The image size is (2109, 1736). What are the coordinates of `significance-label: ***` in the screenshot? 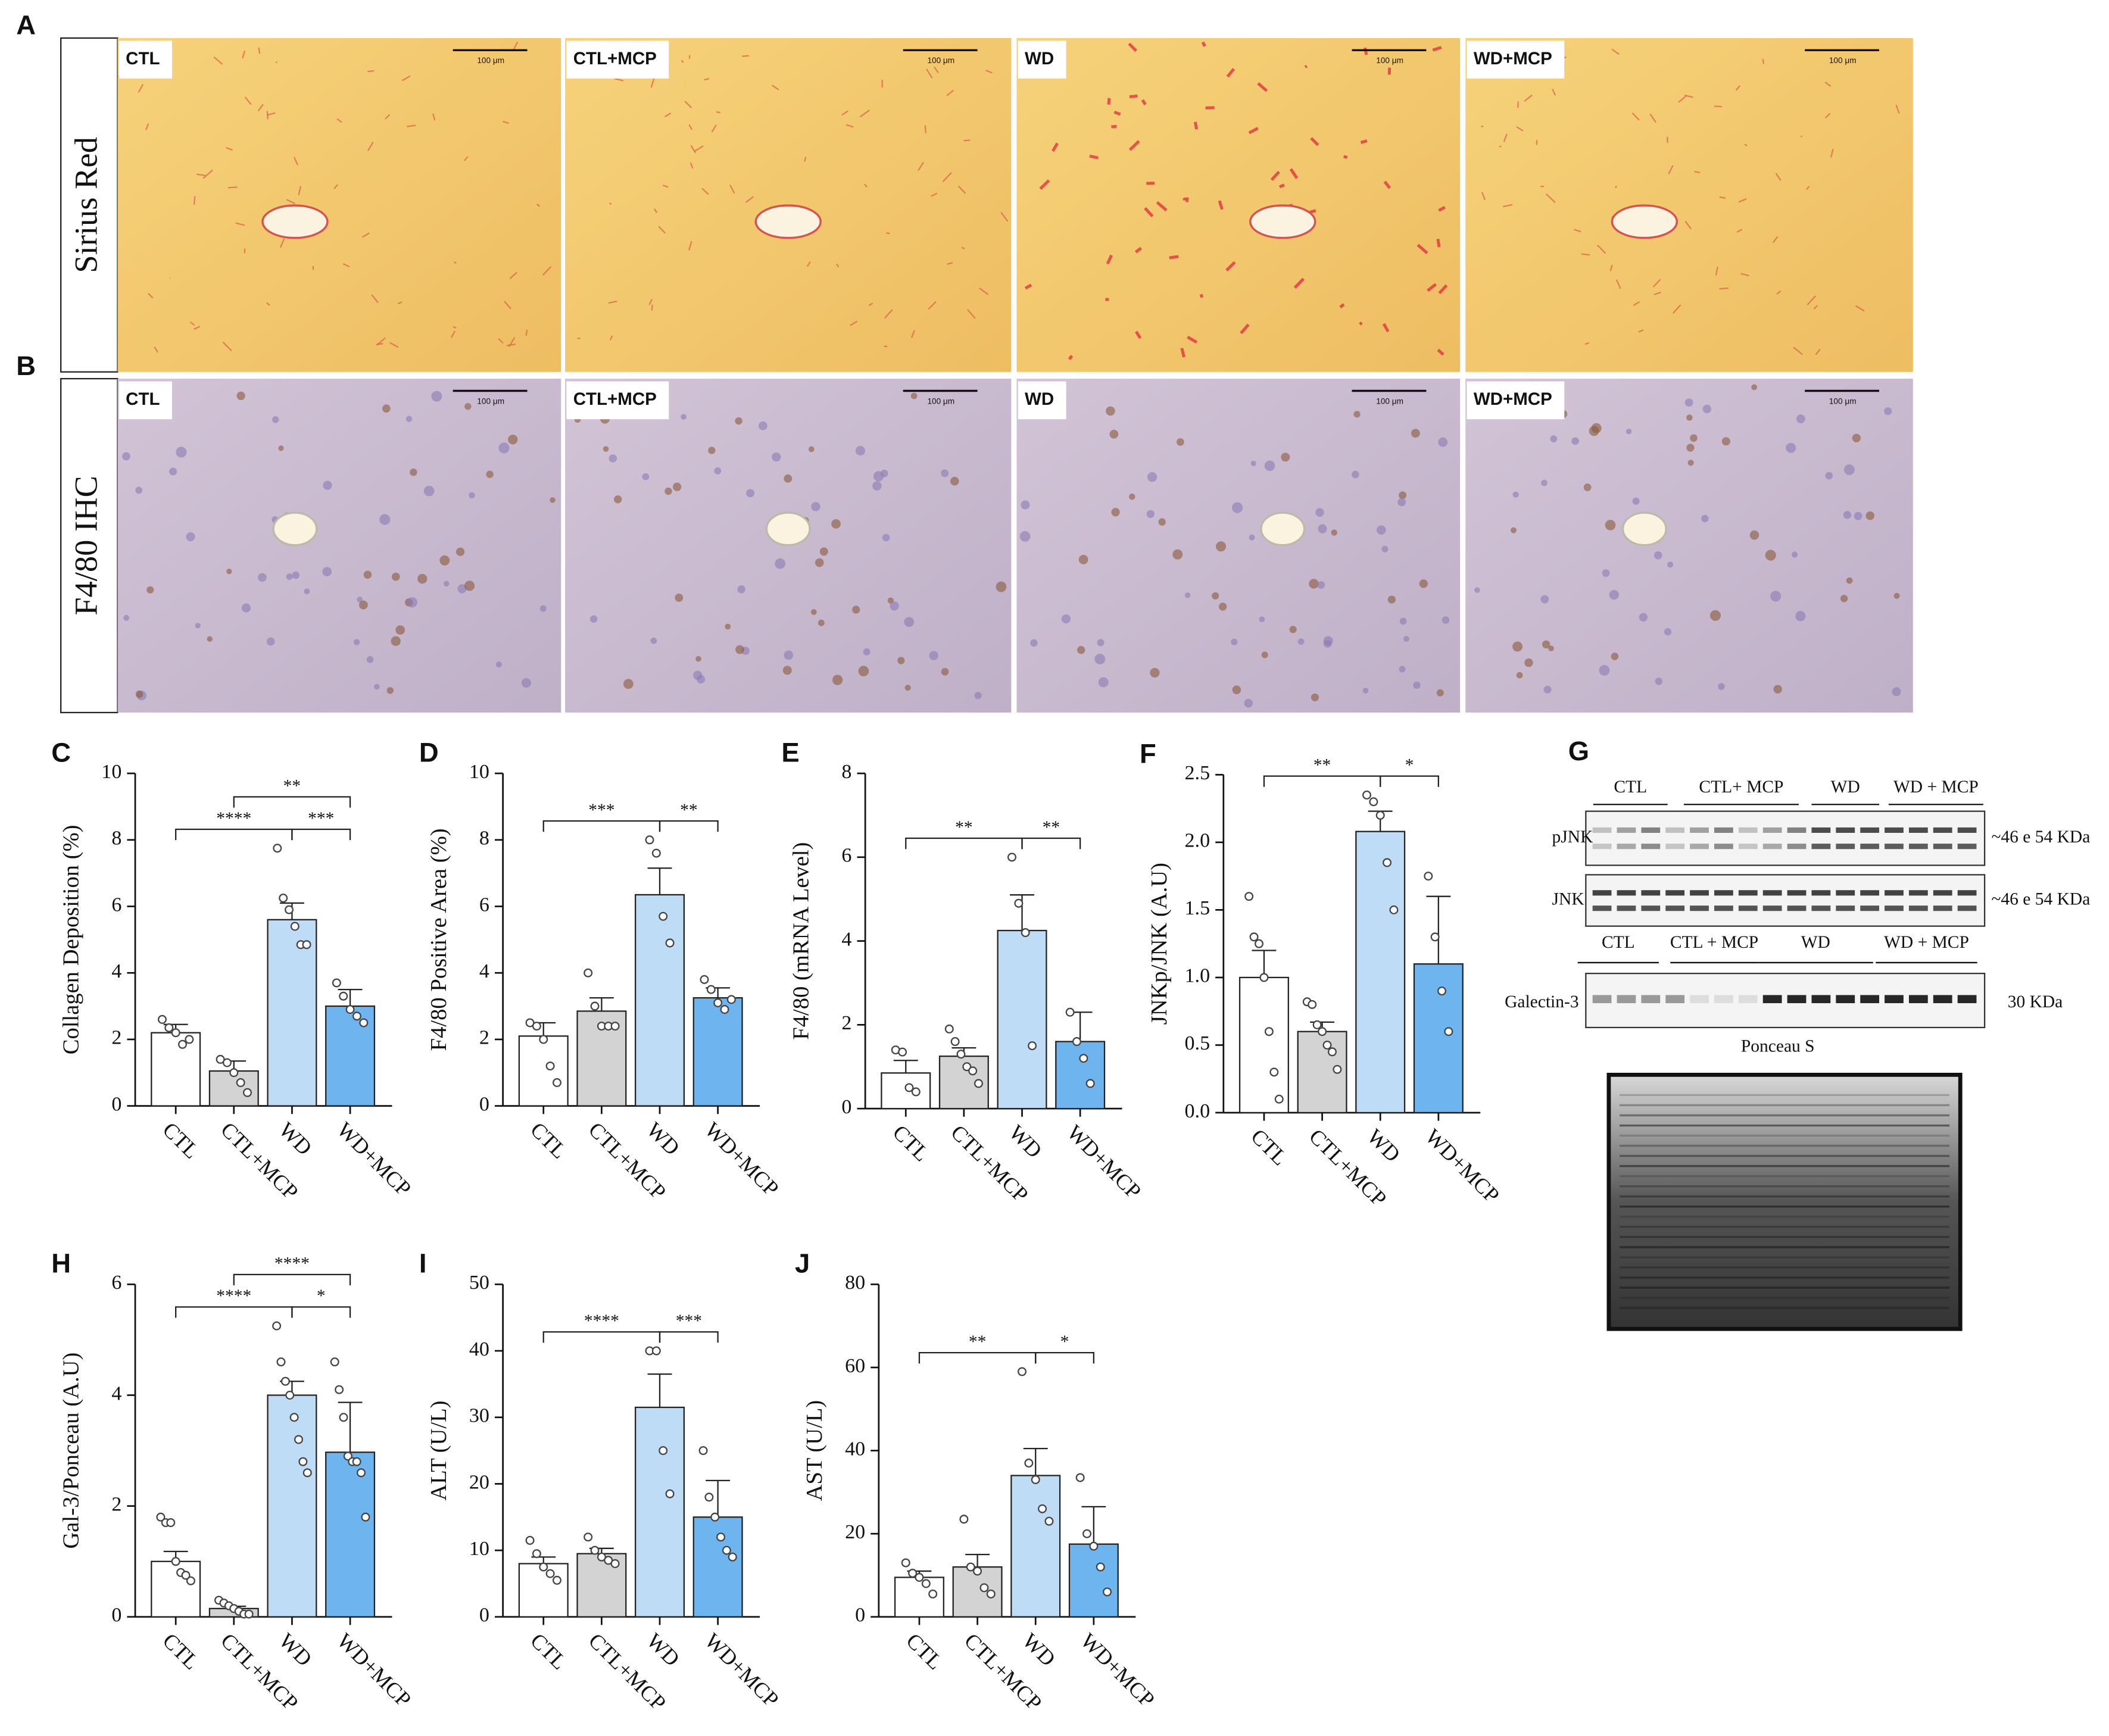 It's located at (601, 810).